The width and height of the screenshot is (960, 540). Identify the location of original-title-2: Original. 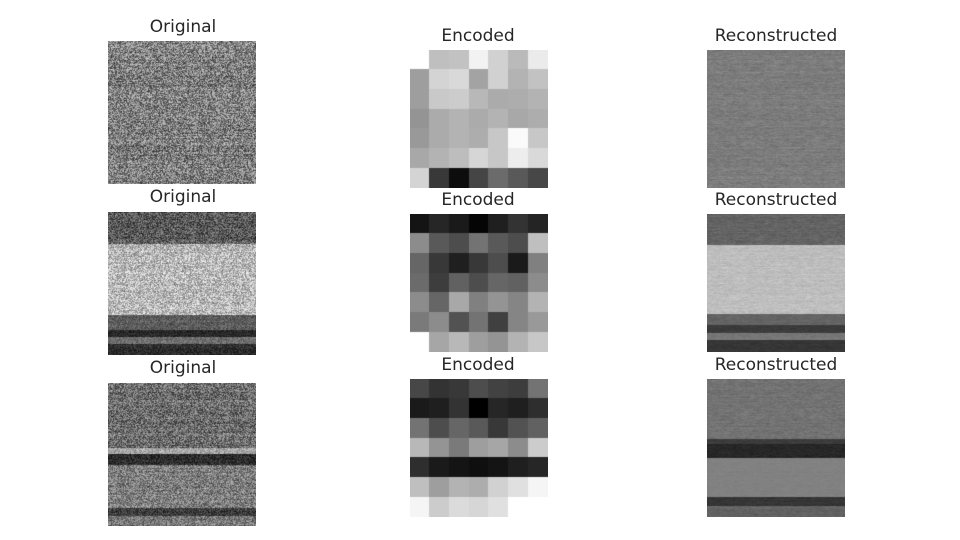
(183, 197).